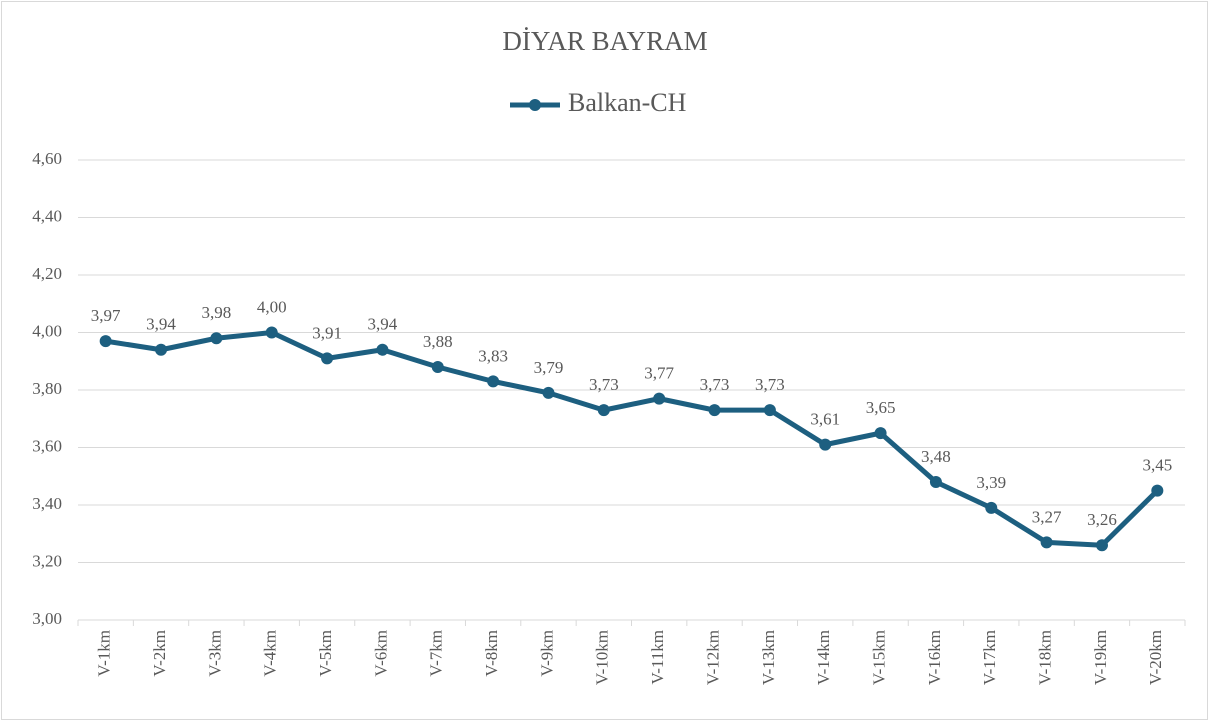 The height and width of the screenshot is (722, 1210). I want to click on x-tick-label: V-10km, so click(602, 657).